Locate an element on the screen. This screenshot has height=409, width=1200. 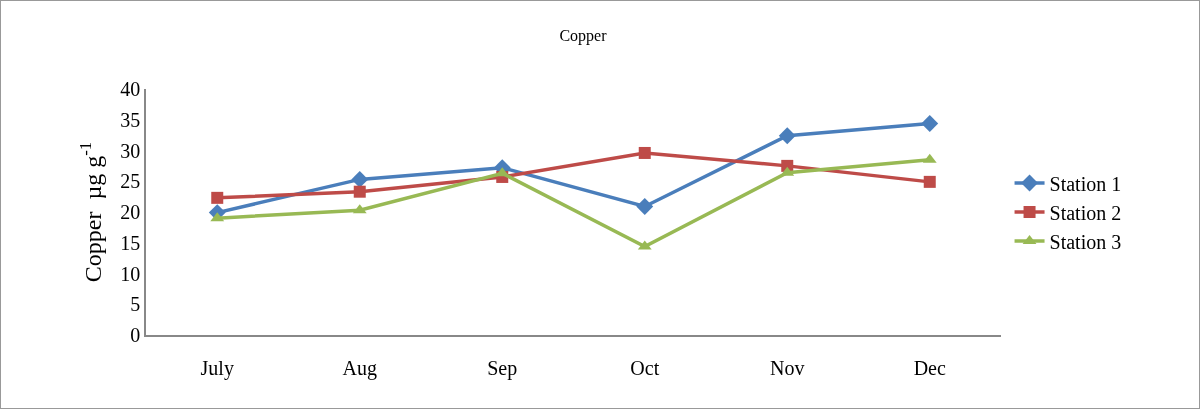
x-tick-label: July is located at coordinates (217, 368).